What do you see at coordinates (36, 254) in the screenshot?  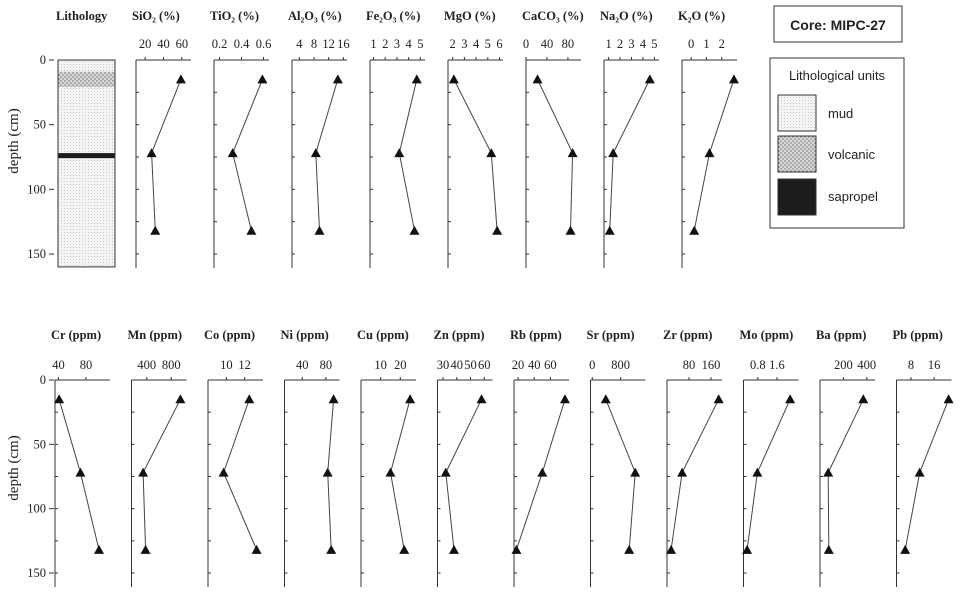 I see `depth-tick-label: 150` at bounding box center [36, 254].